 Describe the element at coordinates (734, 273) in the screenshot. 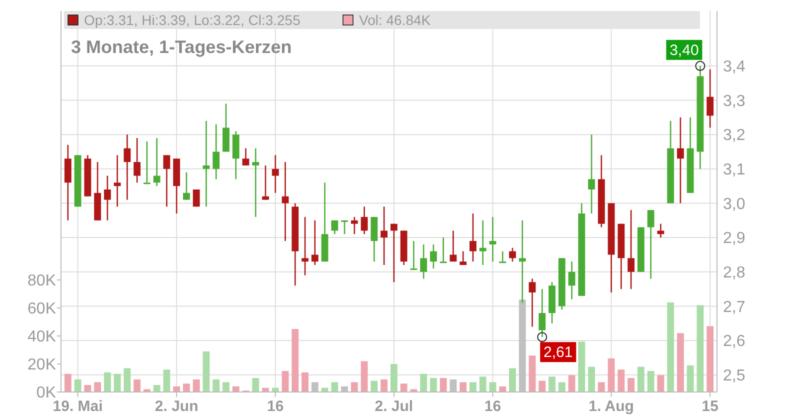

I see `y-tick-label: 2,8` at that location.